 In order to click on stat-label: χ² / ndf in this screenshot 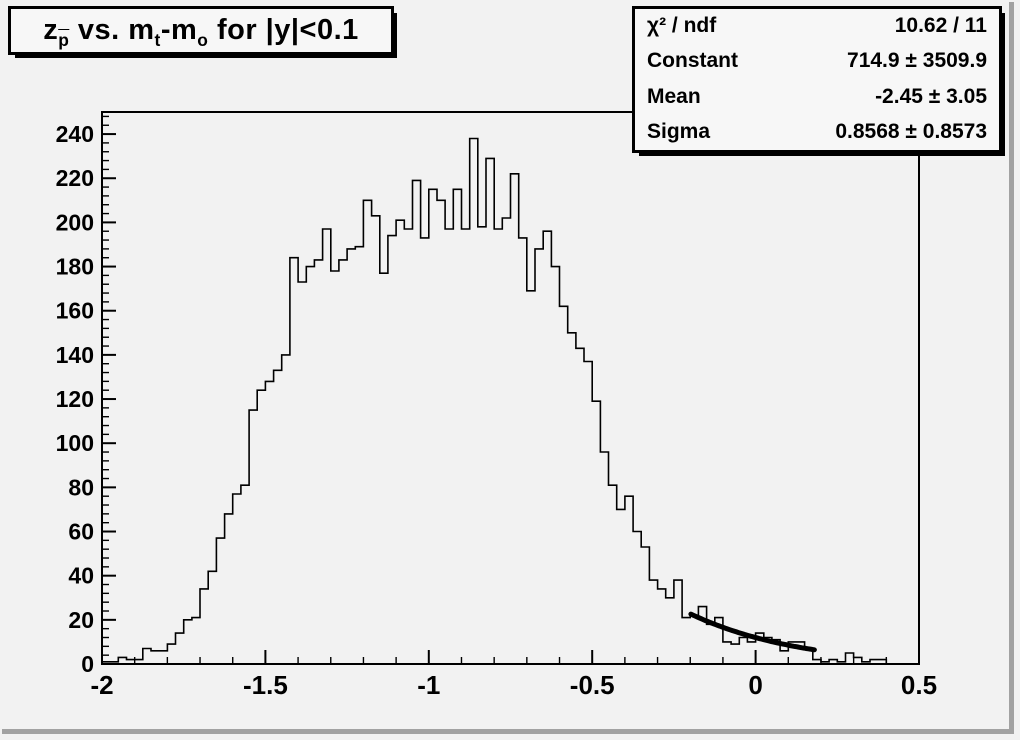, I will do `click(682, 25)`.